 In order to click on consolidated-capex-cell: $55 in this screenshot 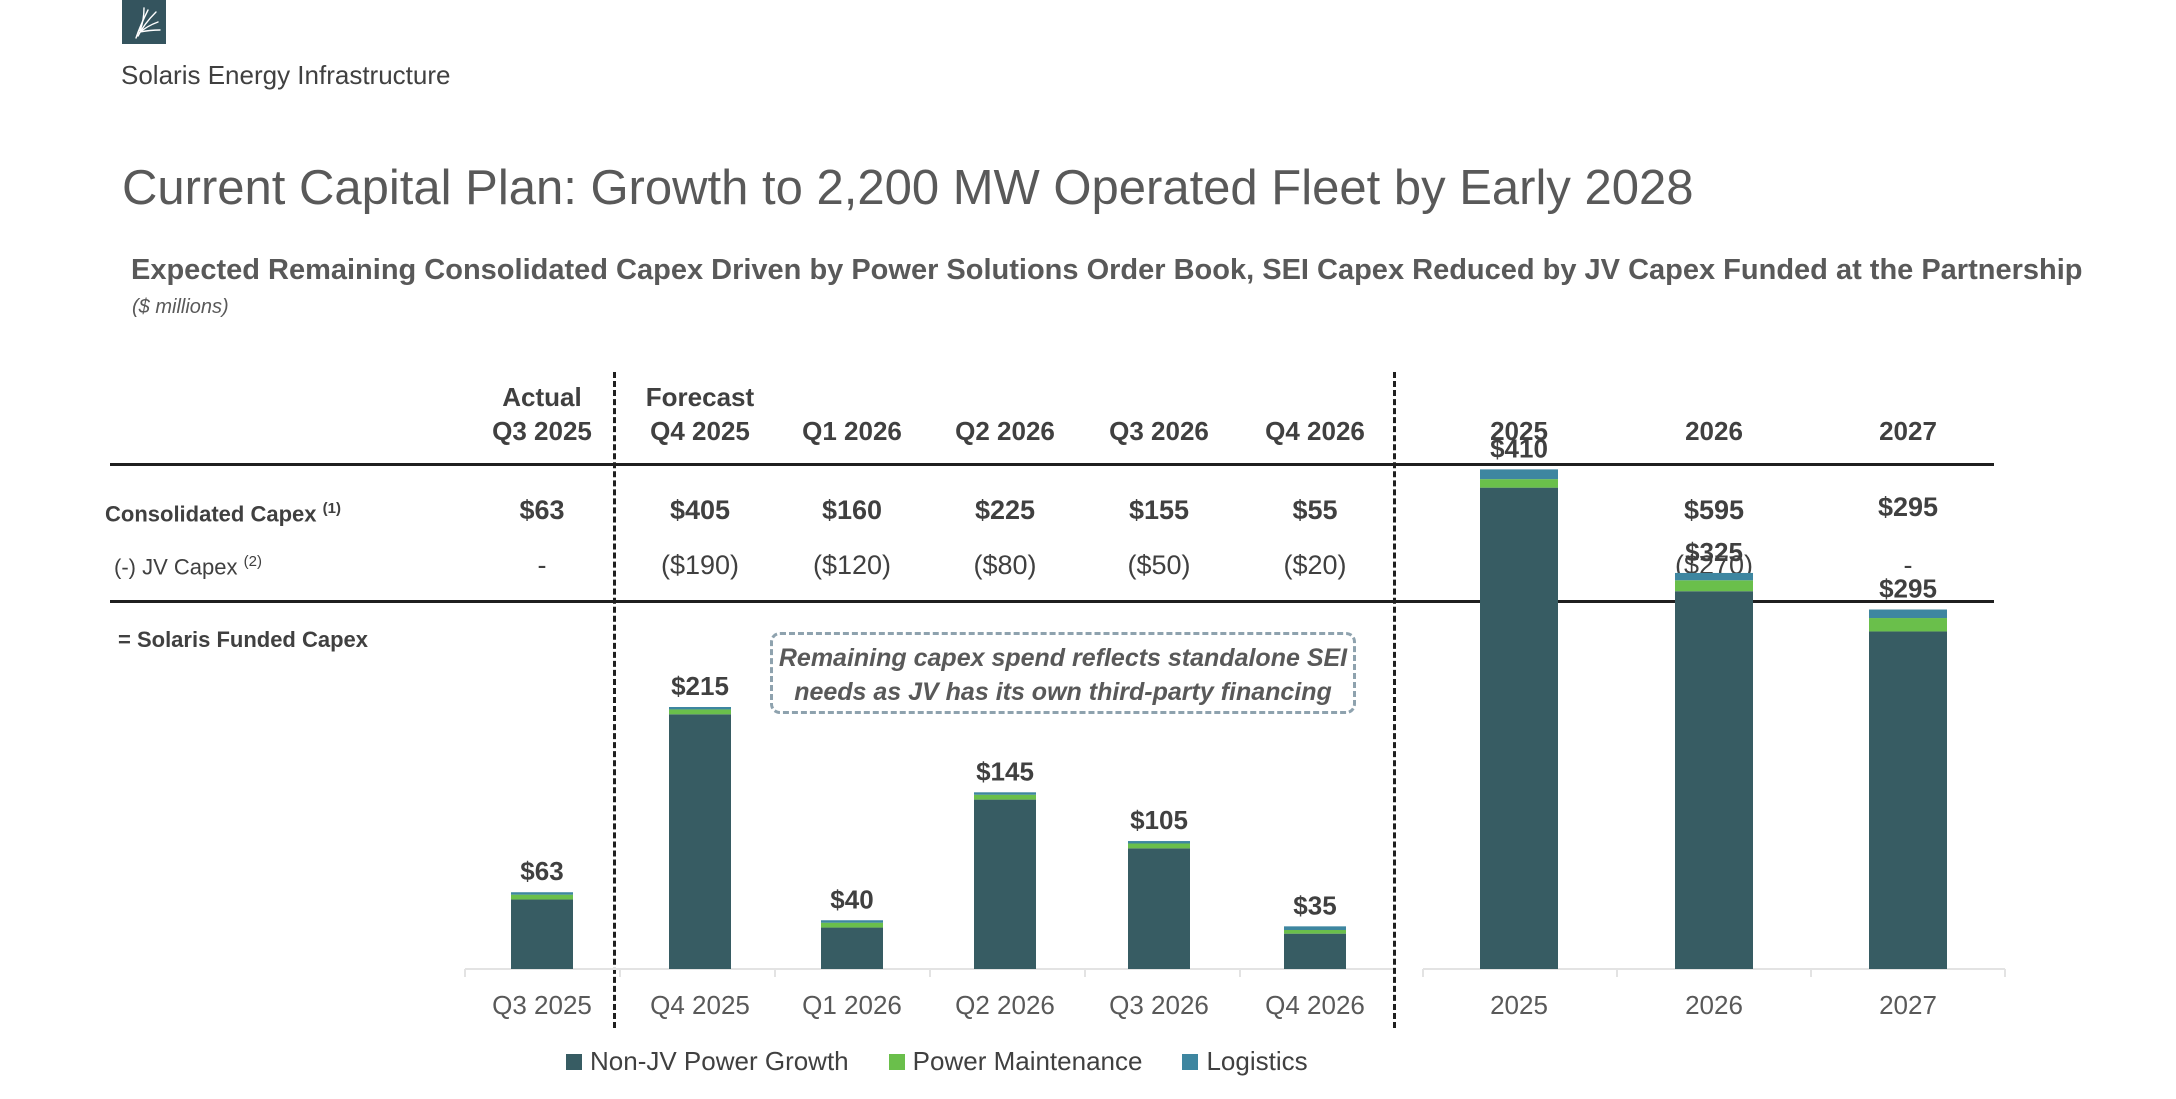, I will do `click(1315, 510)`.